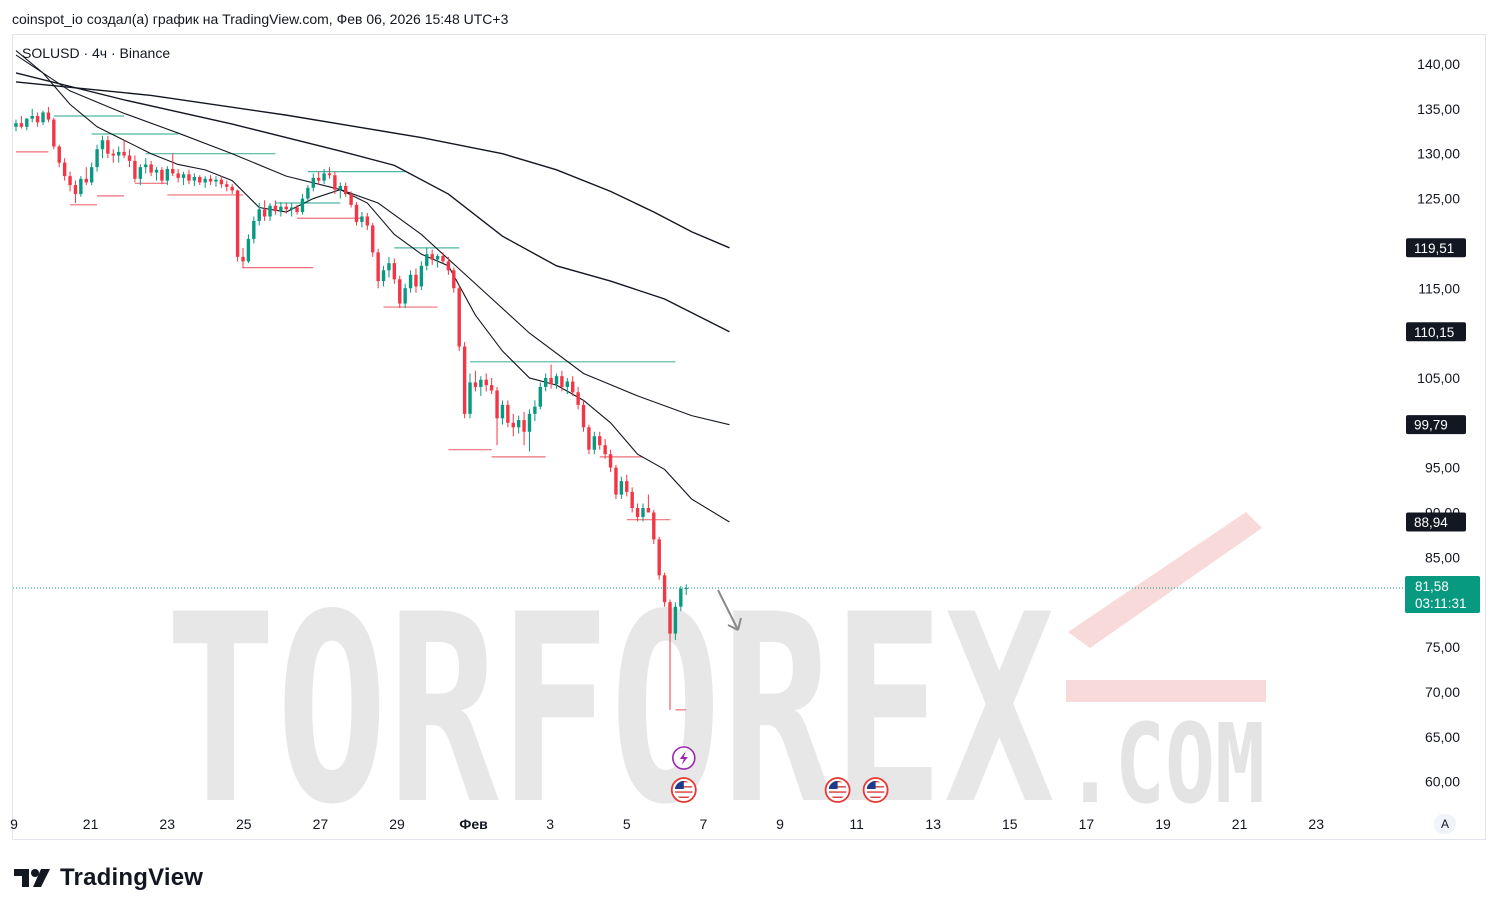 The height and width of the screenshot is (916, 1499). What do you see at coordinates (729, 610) in the screenshot?
I see `down-arrow-icon` at bounding box center [729, 610].